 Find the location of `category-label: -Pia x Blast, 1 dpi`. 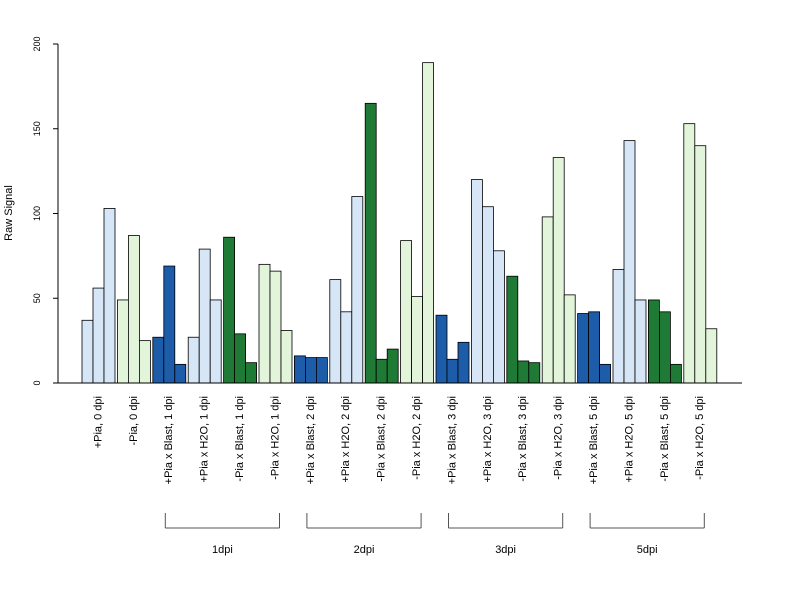

category-label: -Pia x Blast, 1 dpi is located at coordinates (240, 439).